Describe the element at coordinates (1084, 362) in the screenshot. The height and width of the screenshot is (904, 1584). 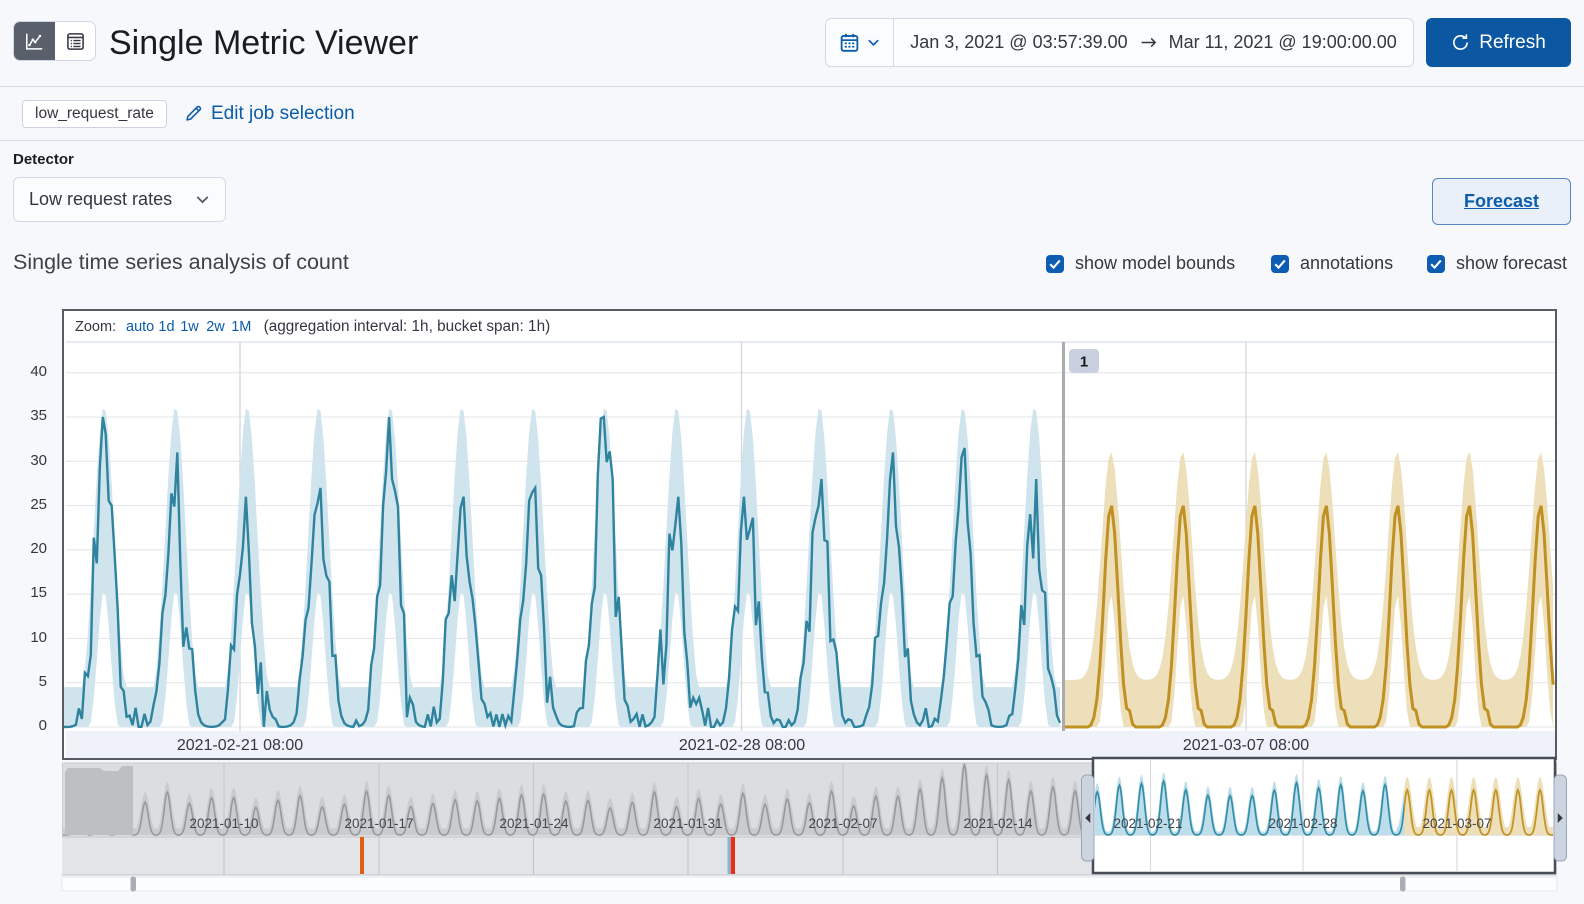
I see `svg-text: 1` at that location.